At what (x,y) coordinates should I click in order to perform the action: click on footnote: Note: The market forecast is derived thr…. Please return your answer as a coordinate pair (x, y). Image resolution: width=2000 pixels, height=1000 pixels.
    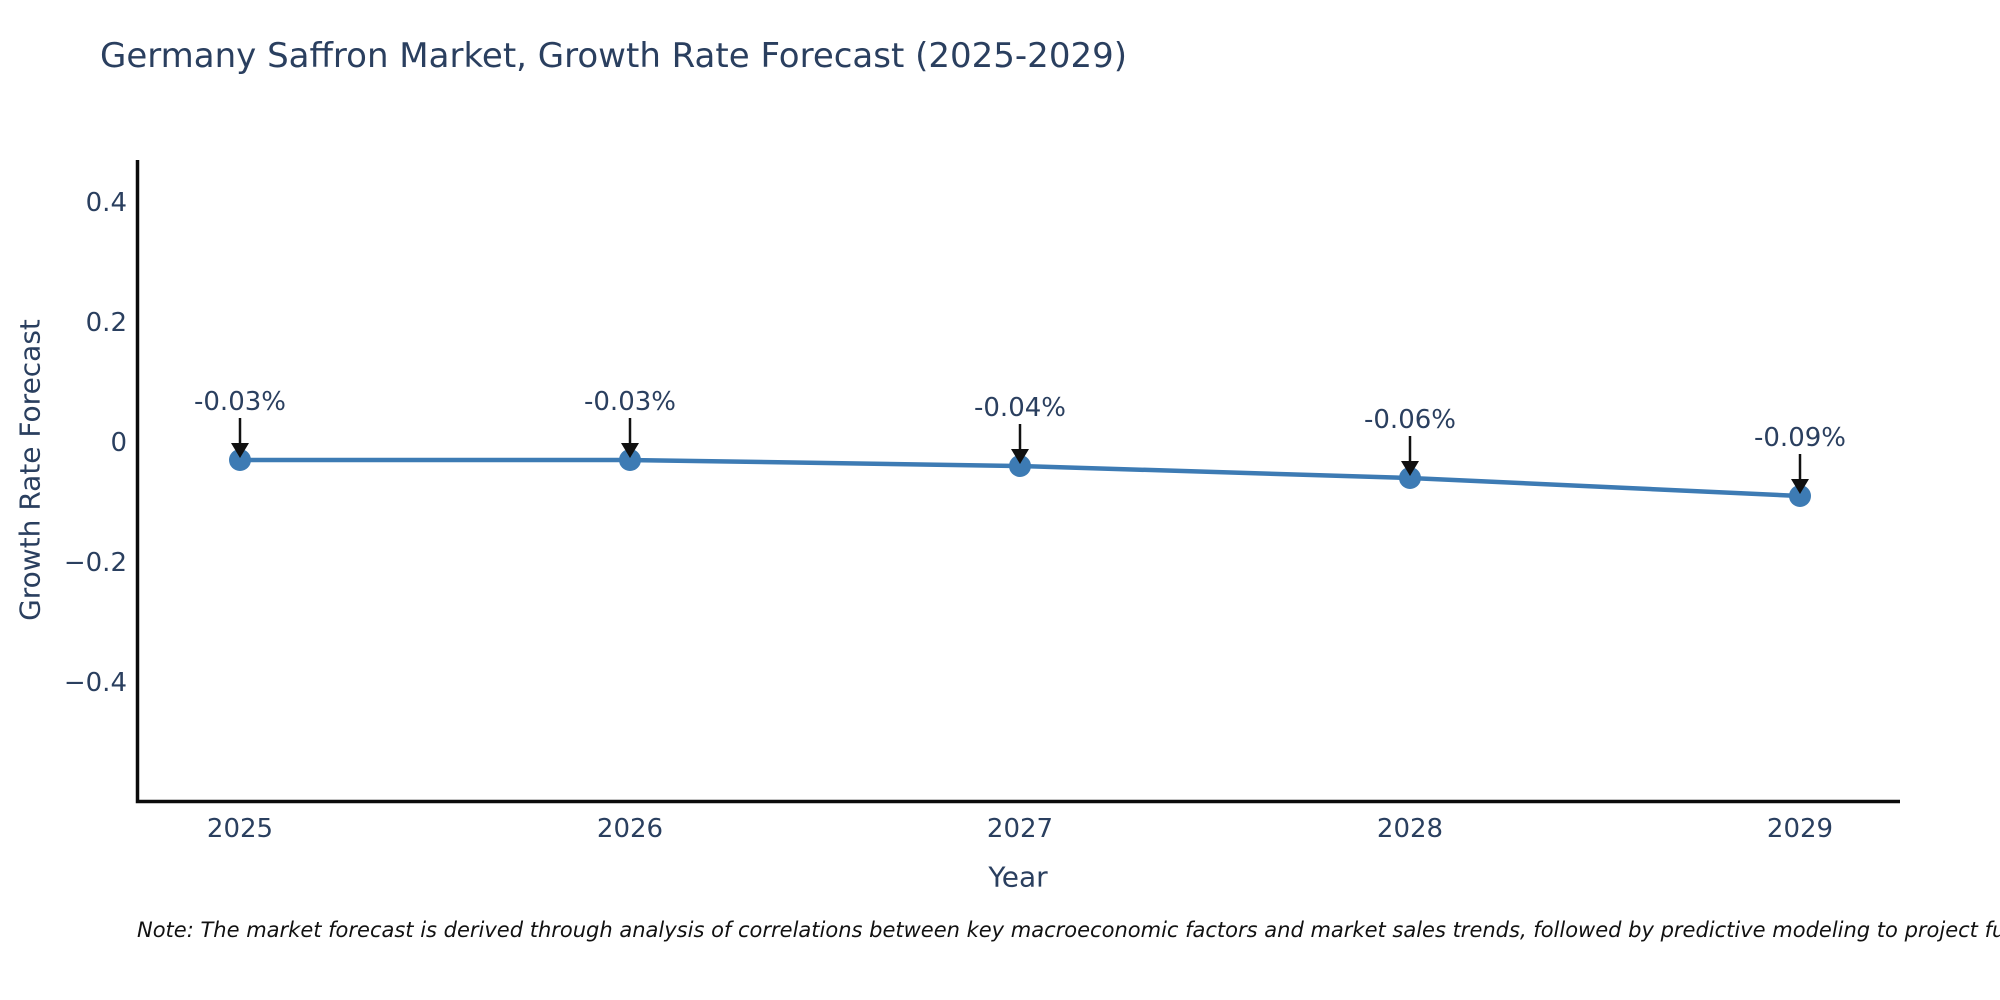
    Looking at the image, I should click on (1068, 930).